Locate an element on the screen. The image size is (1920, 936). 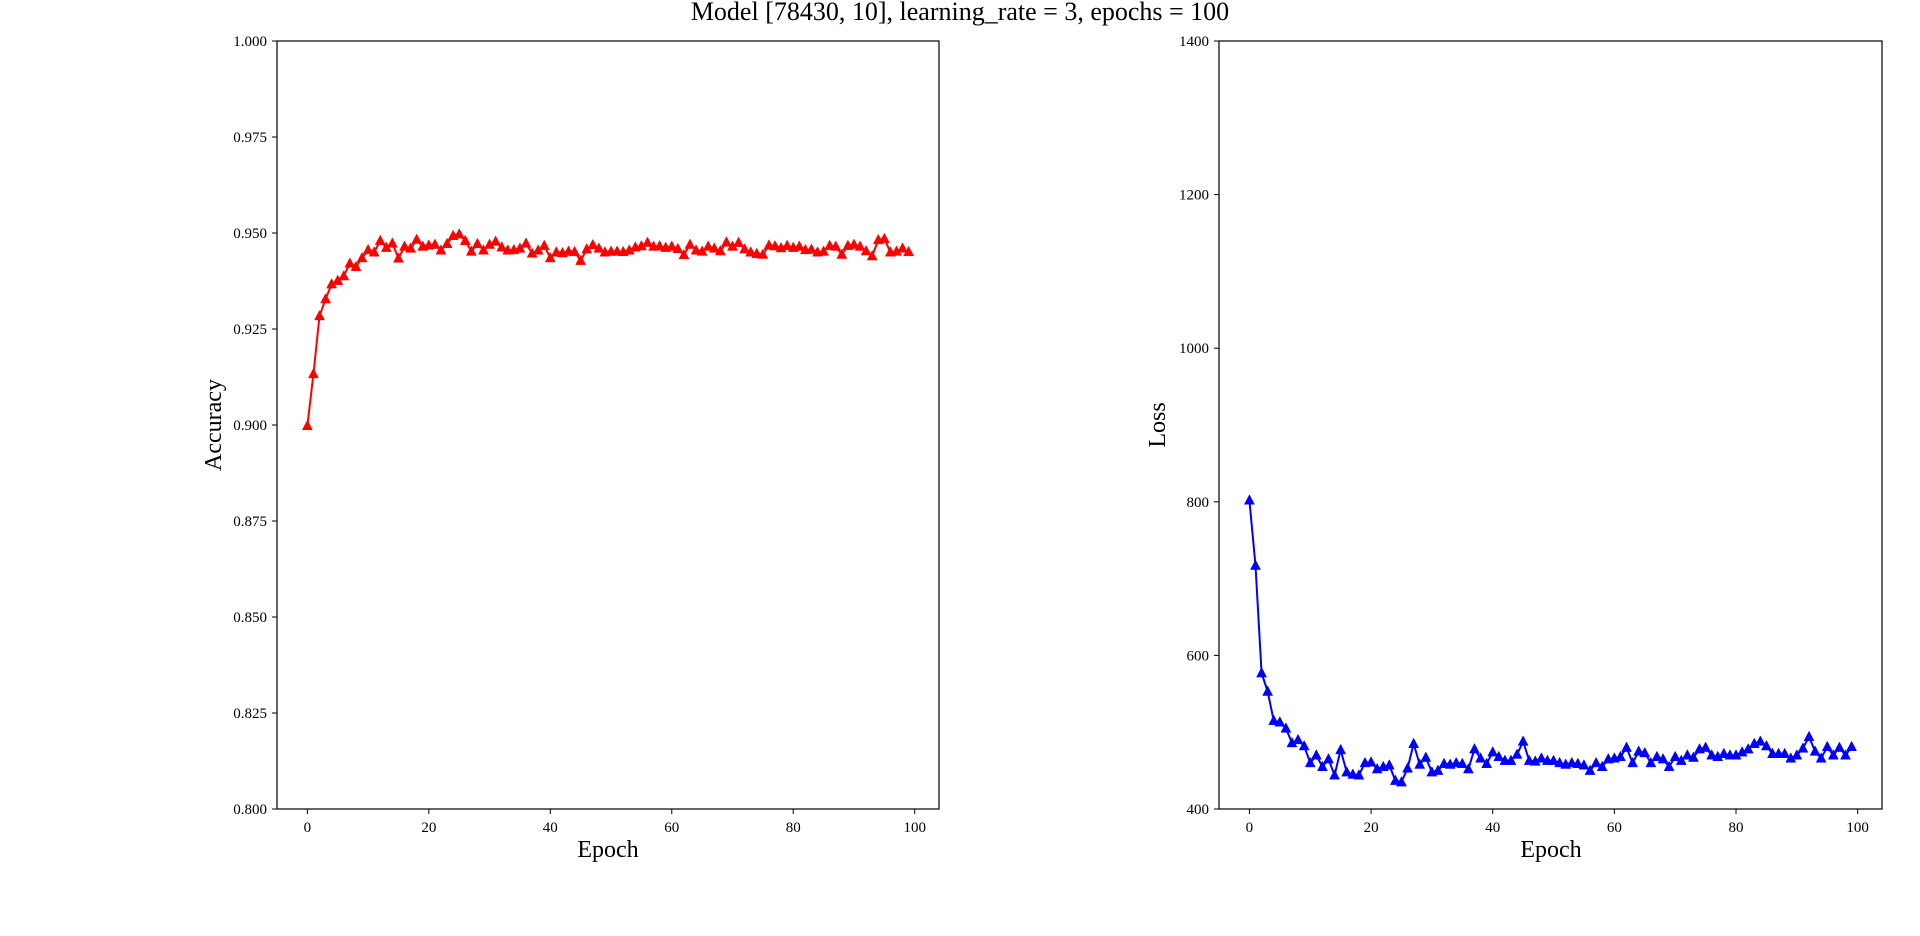
accuracy-y-tick-label: 0.850 is located at coordinates (250, 618).